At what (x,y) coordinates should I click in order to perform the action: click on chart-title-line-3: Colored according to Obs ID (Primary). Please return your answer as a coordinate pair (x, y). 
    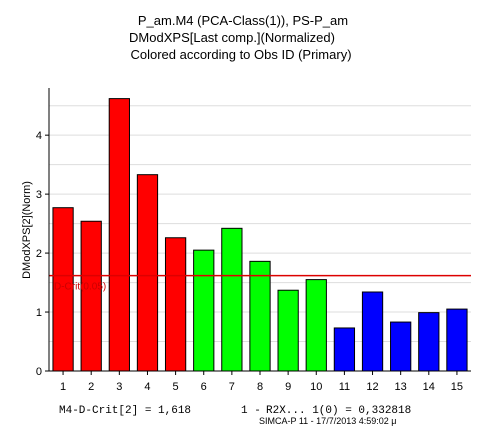
    Looking at the image, I should click on (240, 54).